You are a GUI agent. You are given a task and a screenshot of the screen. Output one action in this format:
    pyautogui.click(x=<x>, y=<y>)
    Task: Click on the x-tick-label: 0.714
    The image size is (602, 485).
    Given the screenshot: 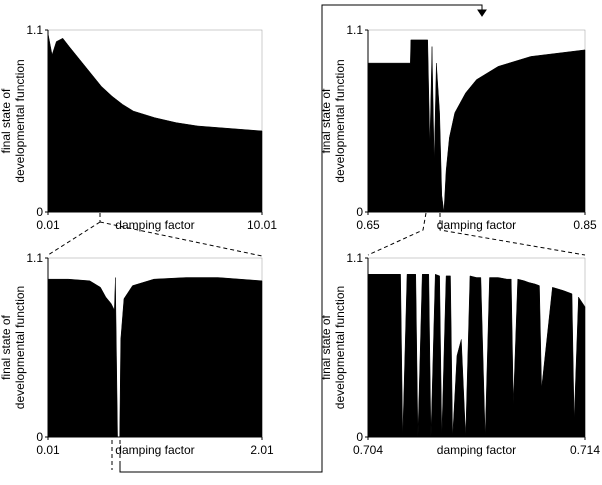 What is the action you would take?
    pyautogui.click(x=585, y=450)
    